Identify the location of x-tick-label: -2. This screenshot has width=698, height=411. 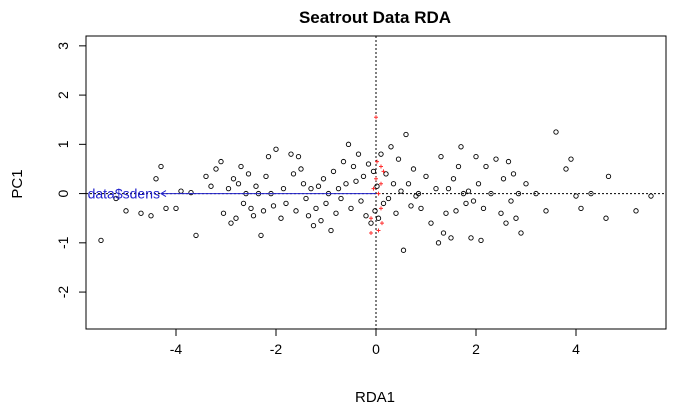
(276, 349).